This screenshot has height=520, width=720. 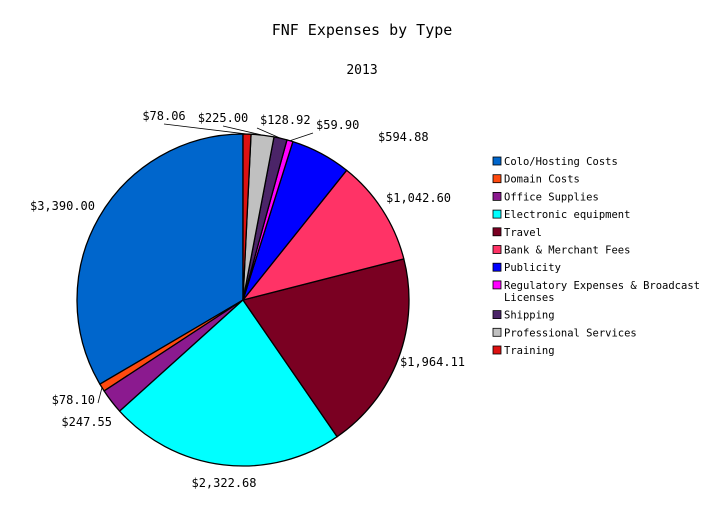 I want to click on legend-label-5: Travel, so click(x=523, y=233).